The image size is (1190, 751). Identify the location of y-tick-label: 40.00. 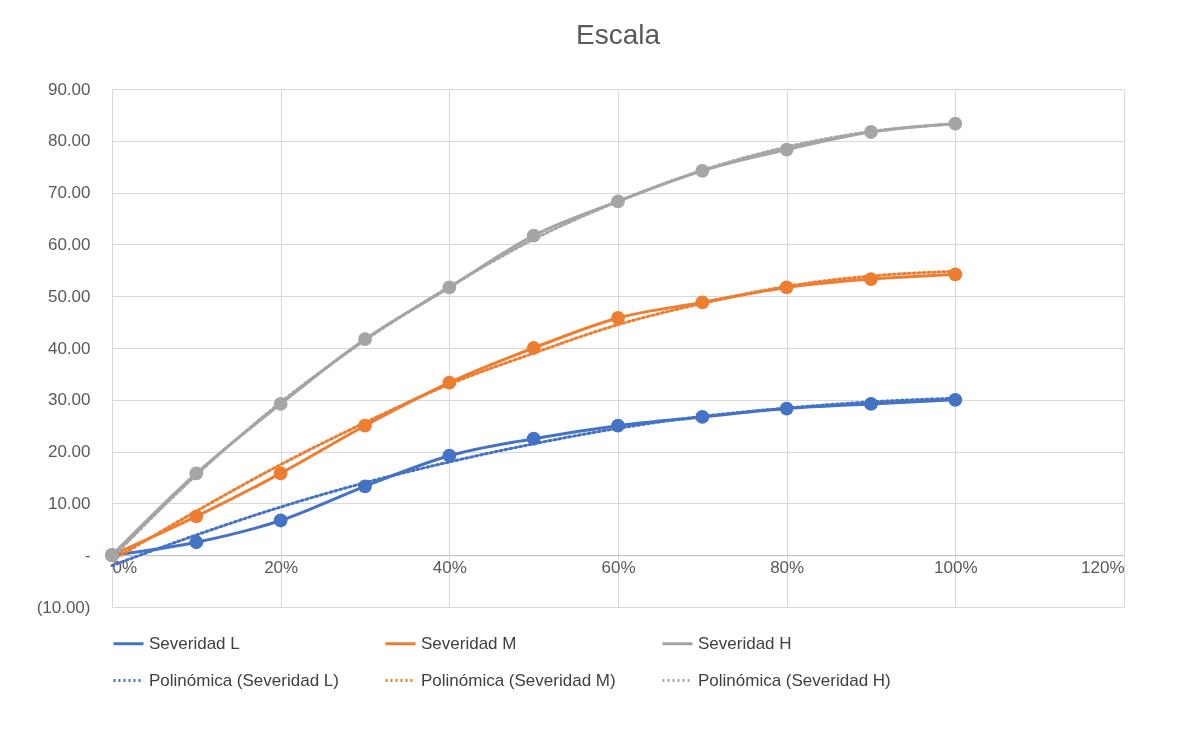
(69, 348).